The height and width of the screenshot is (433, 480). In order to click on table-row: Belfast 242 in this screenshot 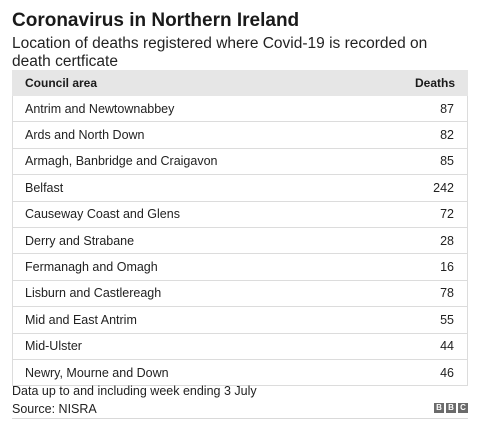, I will do `click(240, 188)`.